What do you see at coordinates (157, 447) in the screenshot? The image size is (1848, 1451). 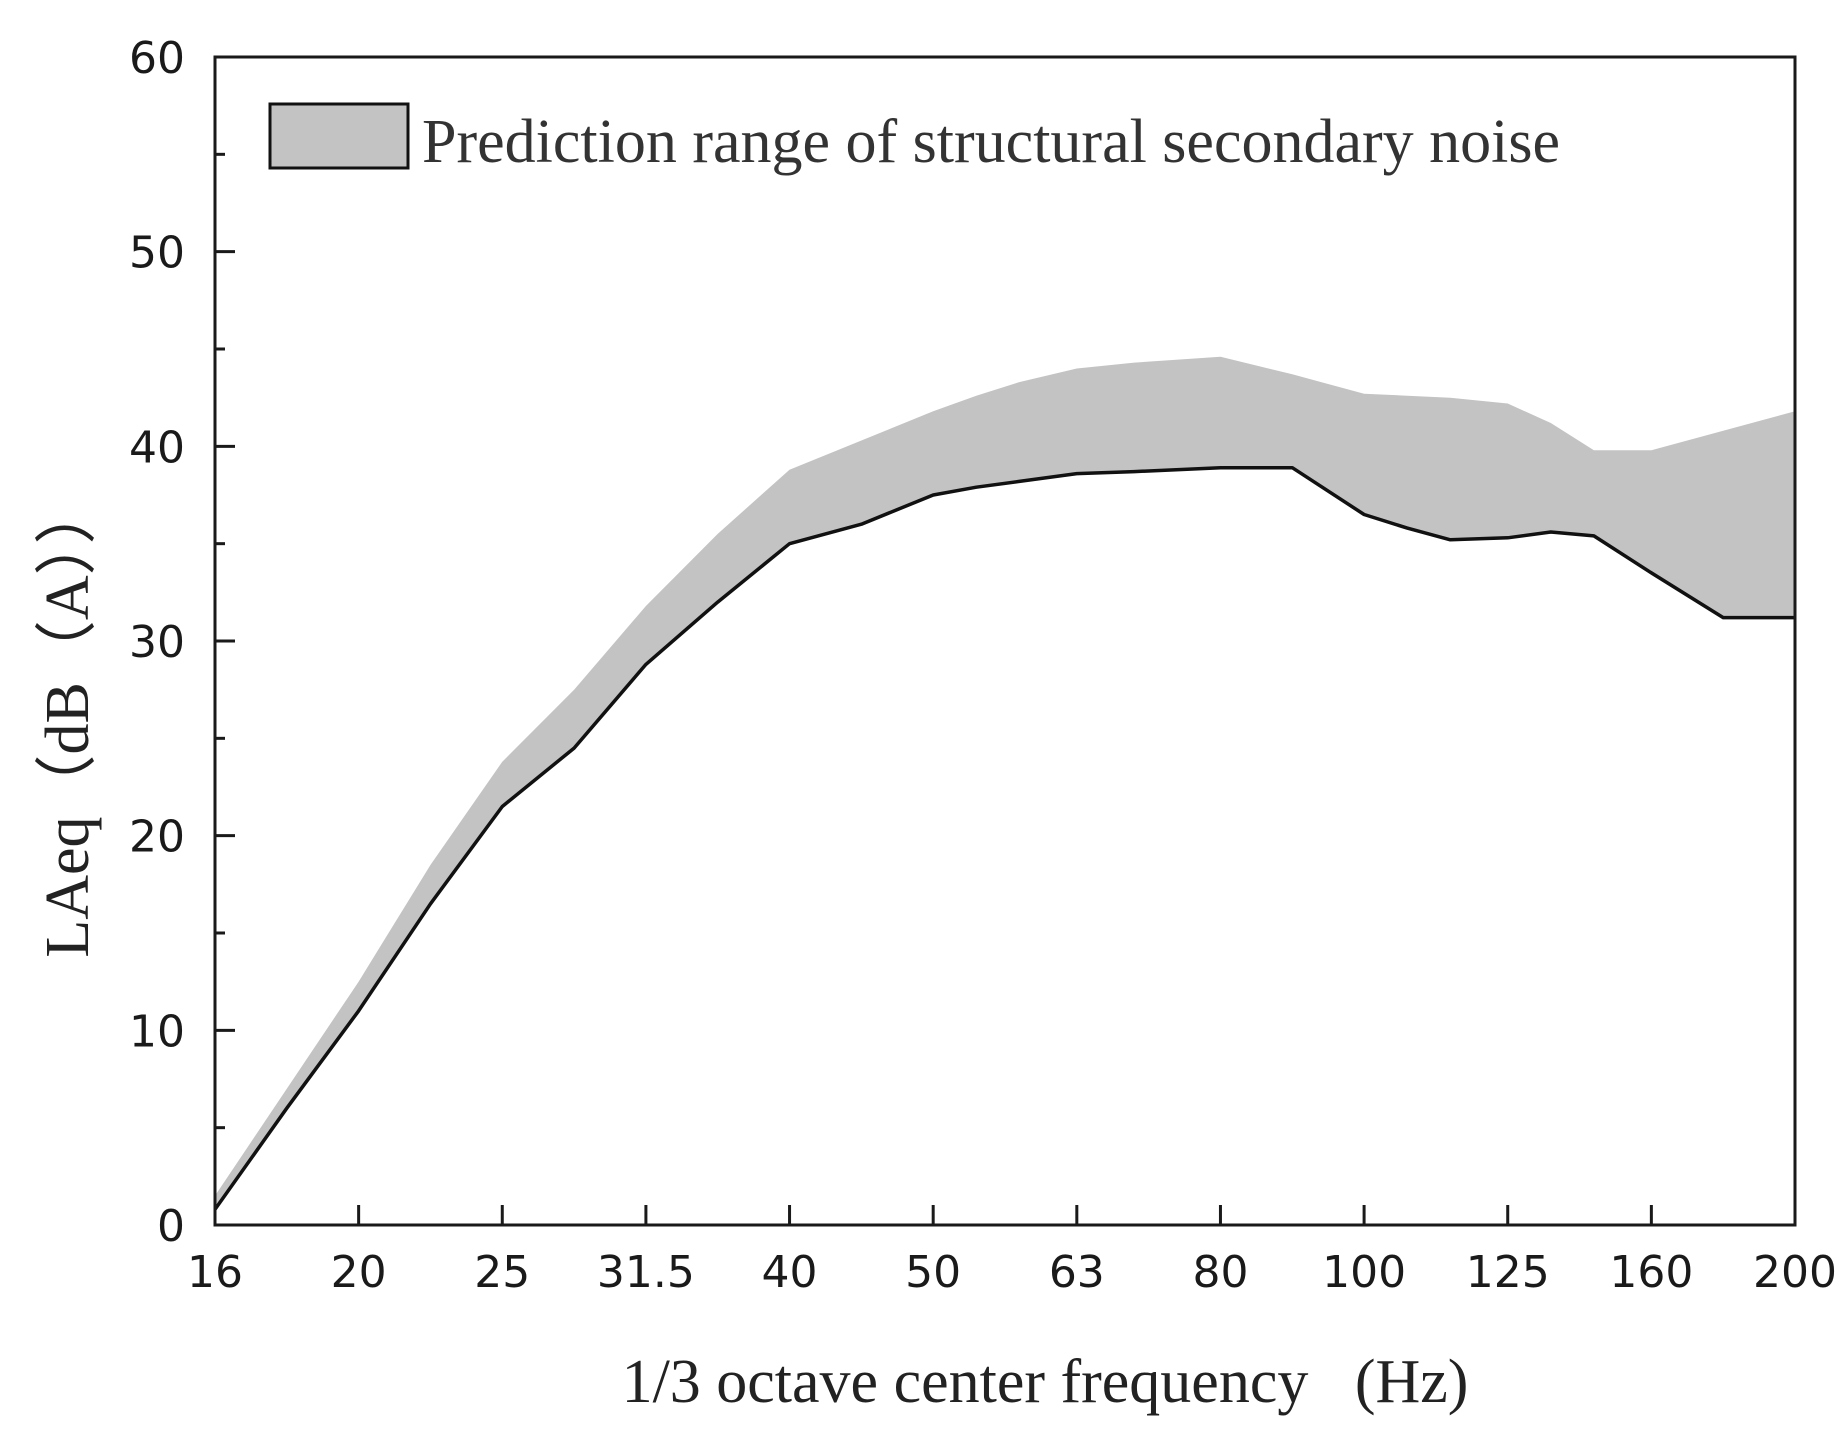 I see `y-tick-label: 40` at bounding box center [157, 447].